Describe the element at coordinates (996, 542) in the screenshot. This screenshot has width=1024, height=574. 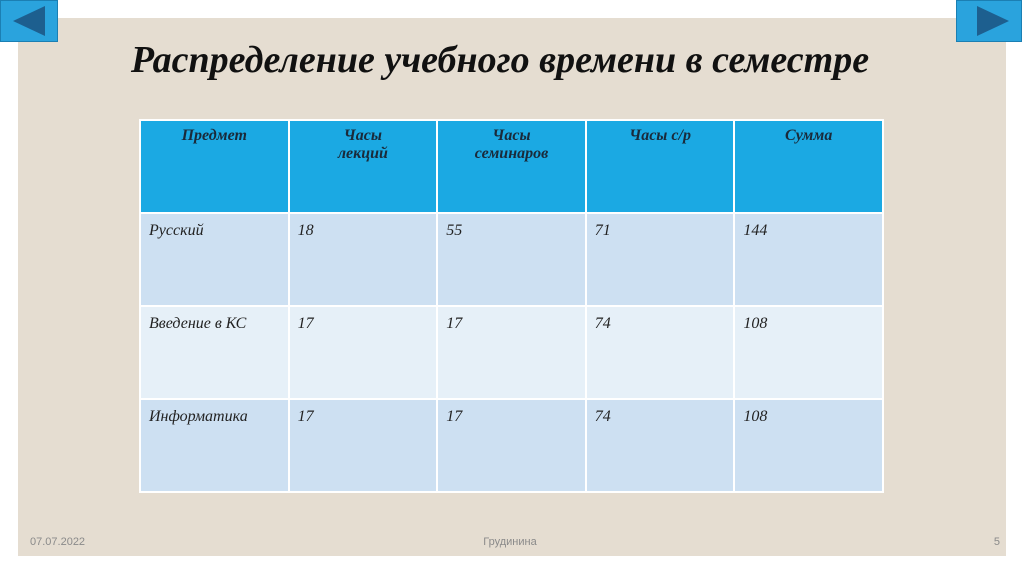
I see `footer-page: 5` at that location.